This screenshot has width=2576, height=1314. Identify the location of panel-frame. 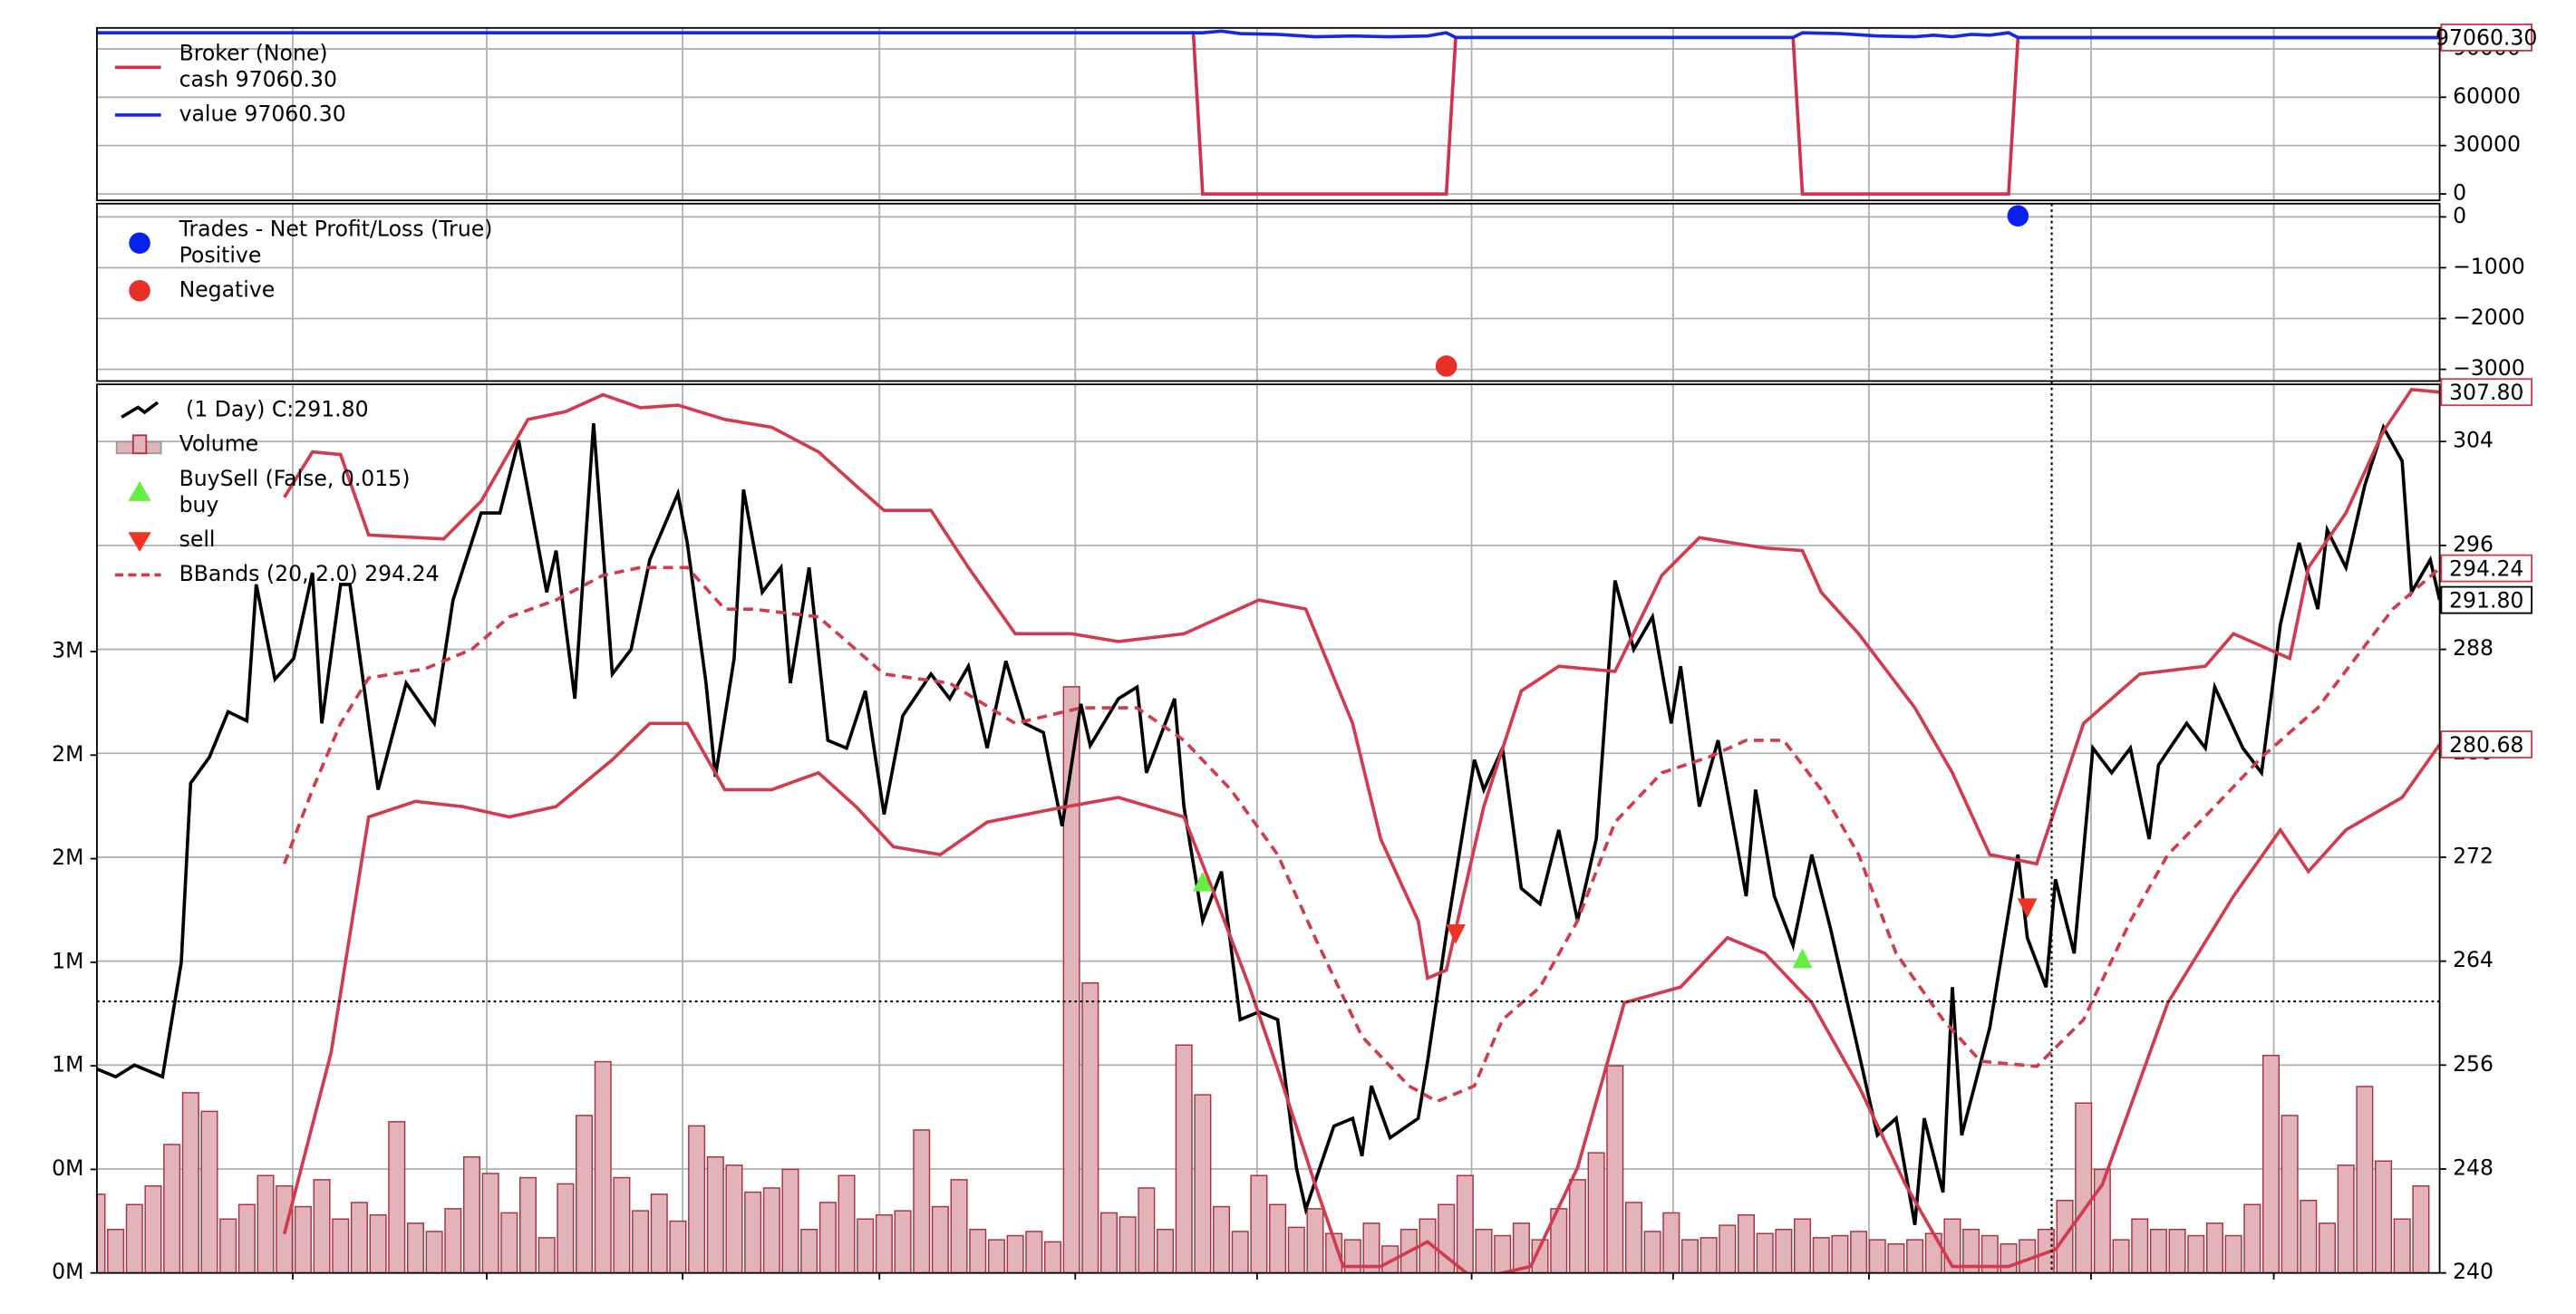
(1268, 114).